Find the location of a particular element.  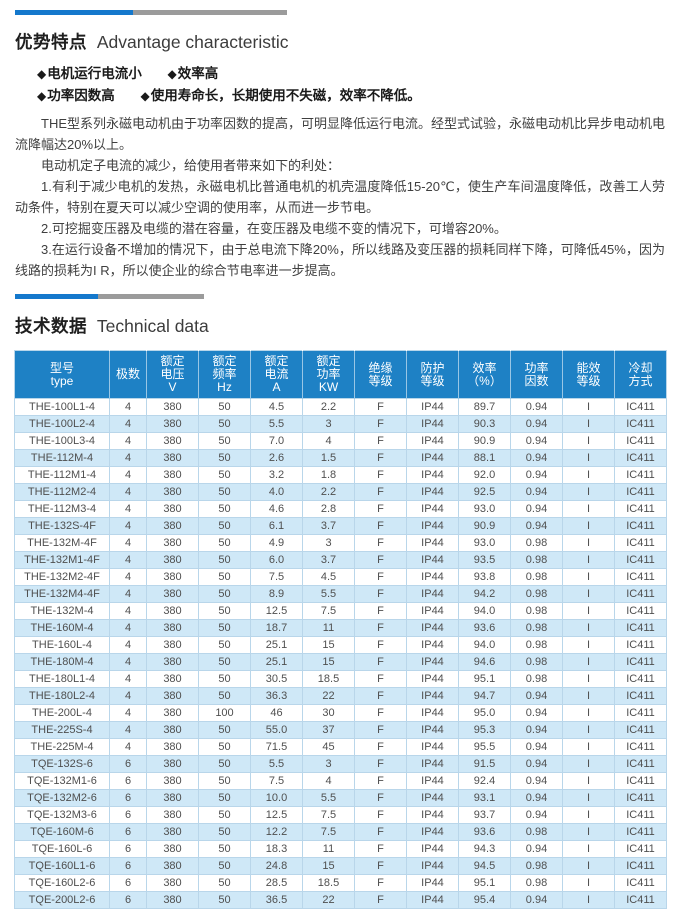

section-divider-bar is located at coordinates (109, 296).